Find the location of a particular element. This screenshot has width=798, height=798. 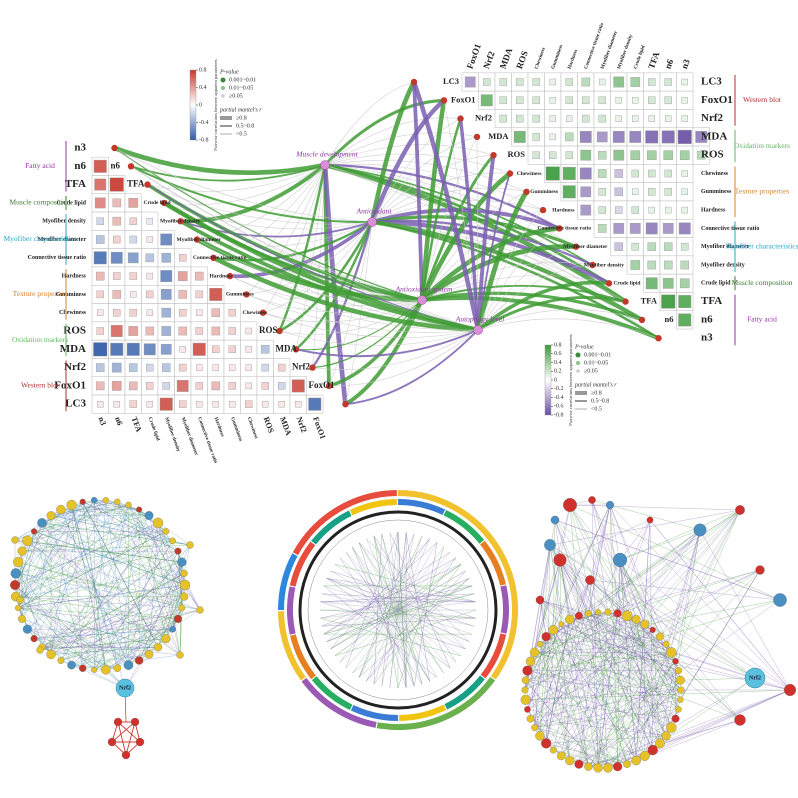

diagonal-label: ROS is located at coordinates (517, 154).